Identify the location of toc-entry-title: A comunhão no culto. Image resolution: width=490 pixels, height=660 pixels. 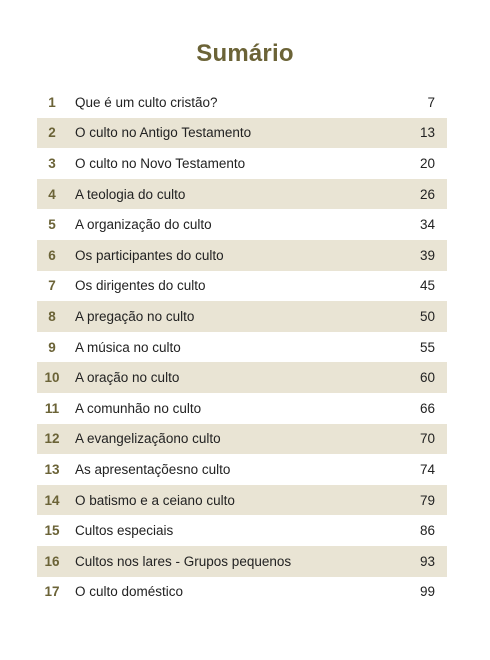
(138, 408).